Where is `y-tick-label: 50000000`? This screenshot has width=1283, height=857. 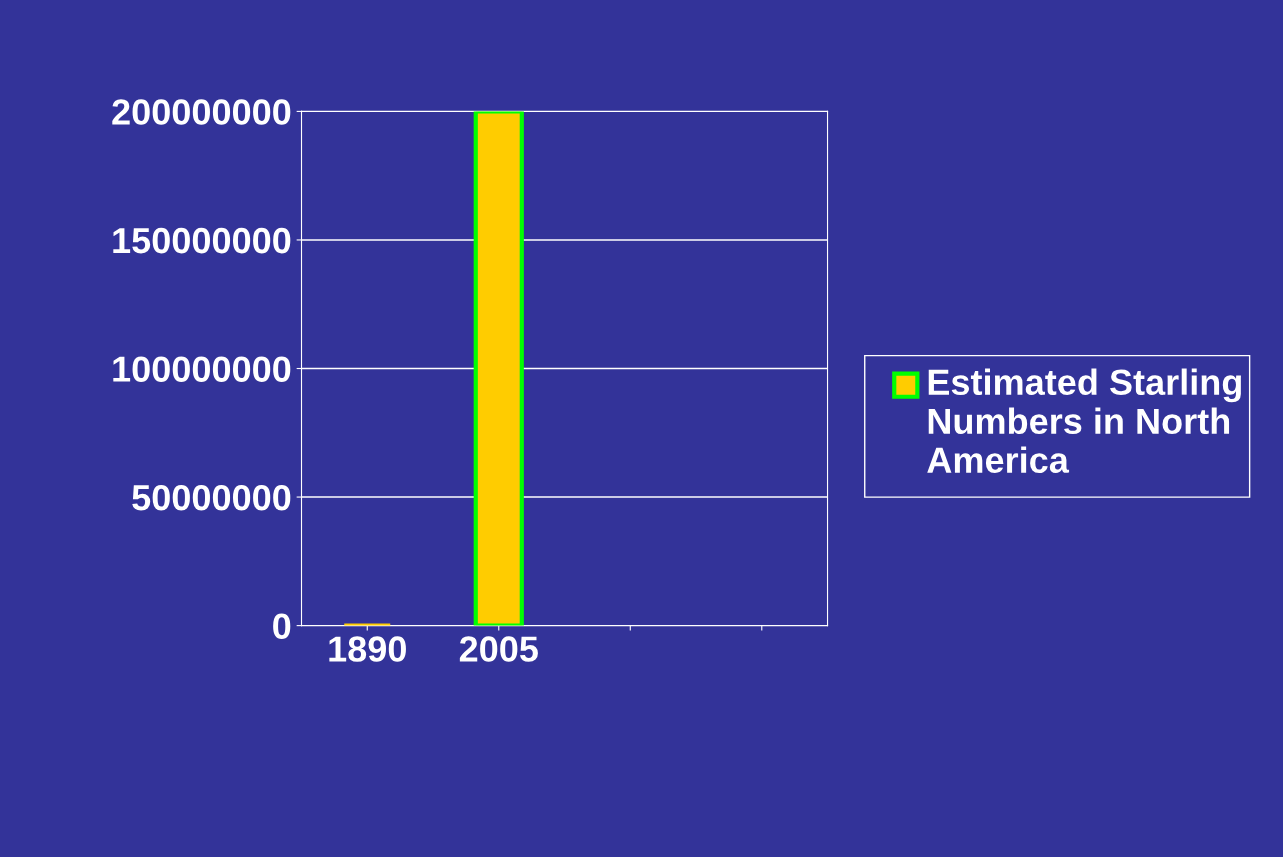 y-tick-label: 50000000 is located at coordinates (211, 497).